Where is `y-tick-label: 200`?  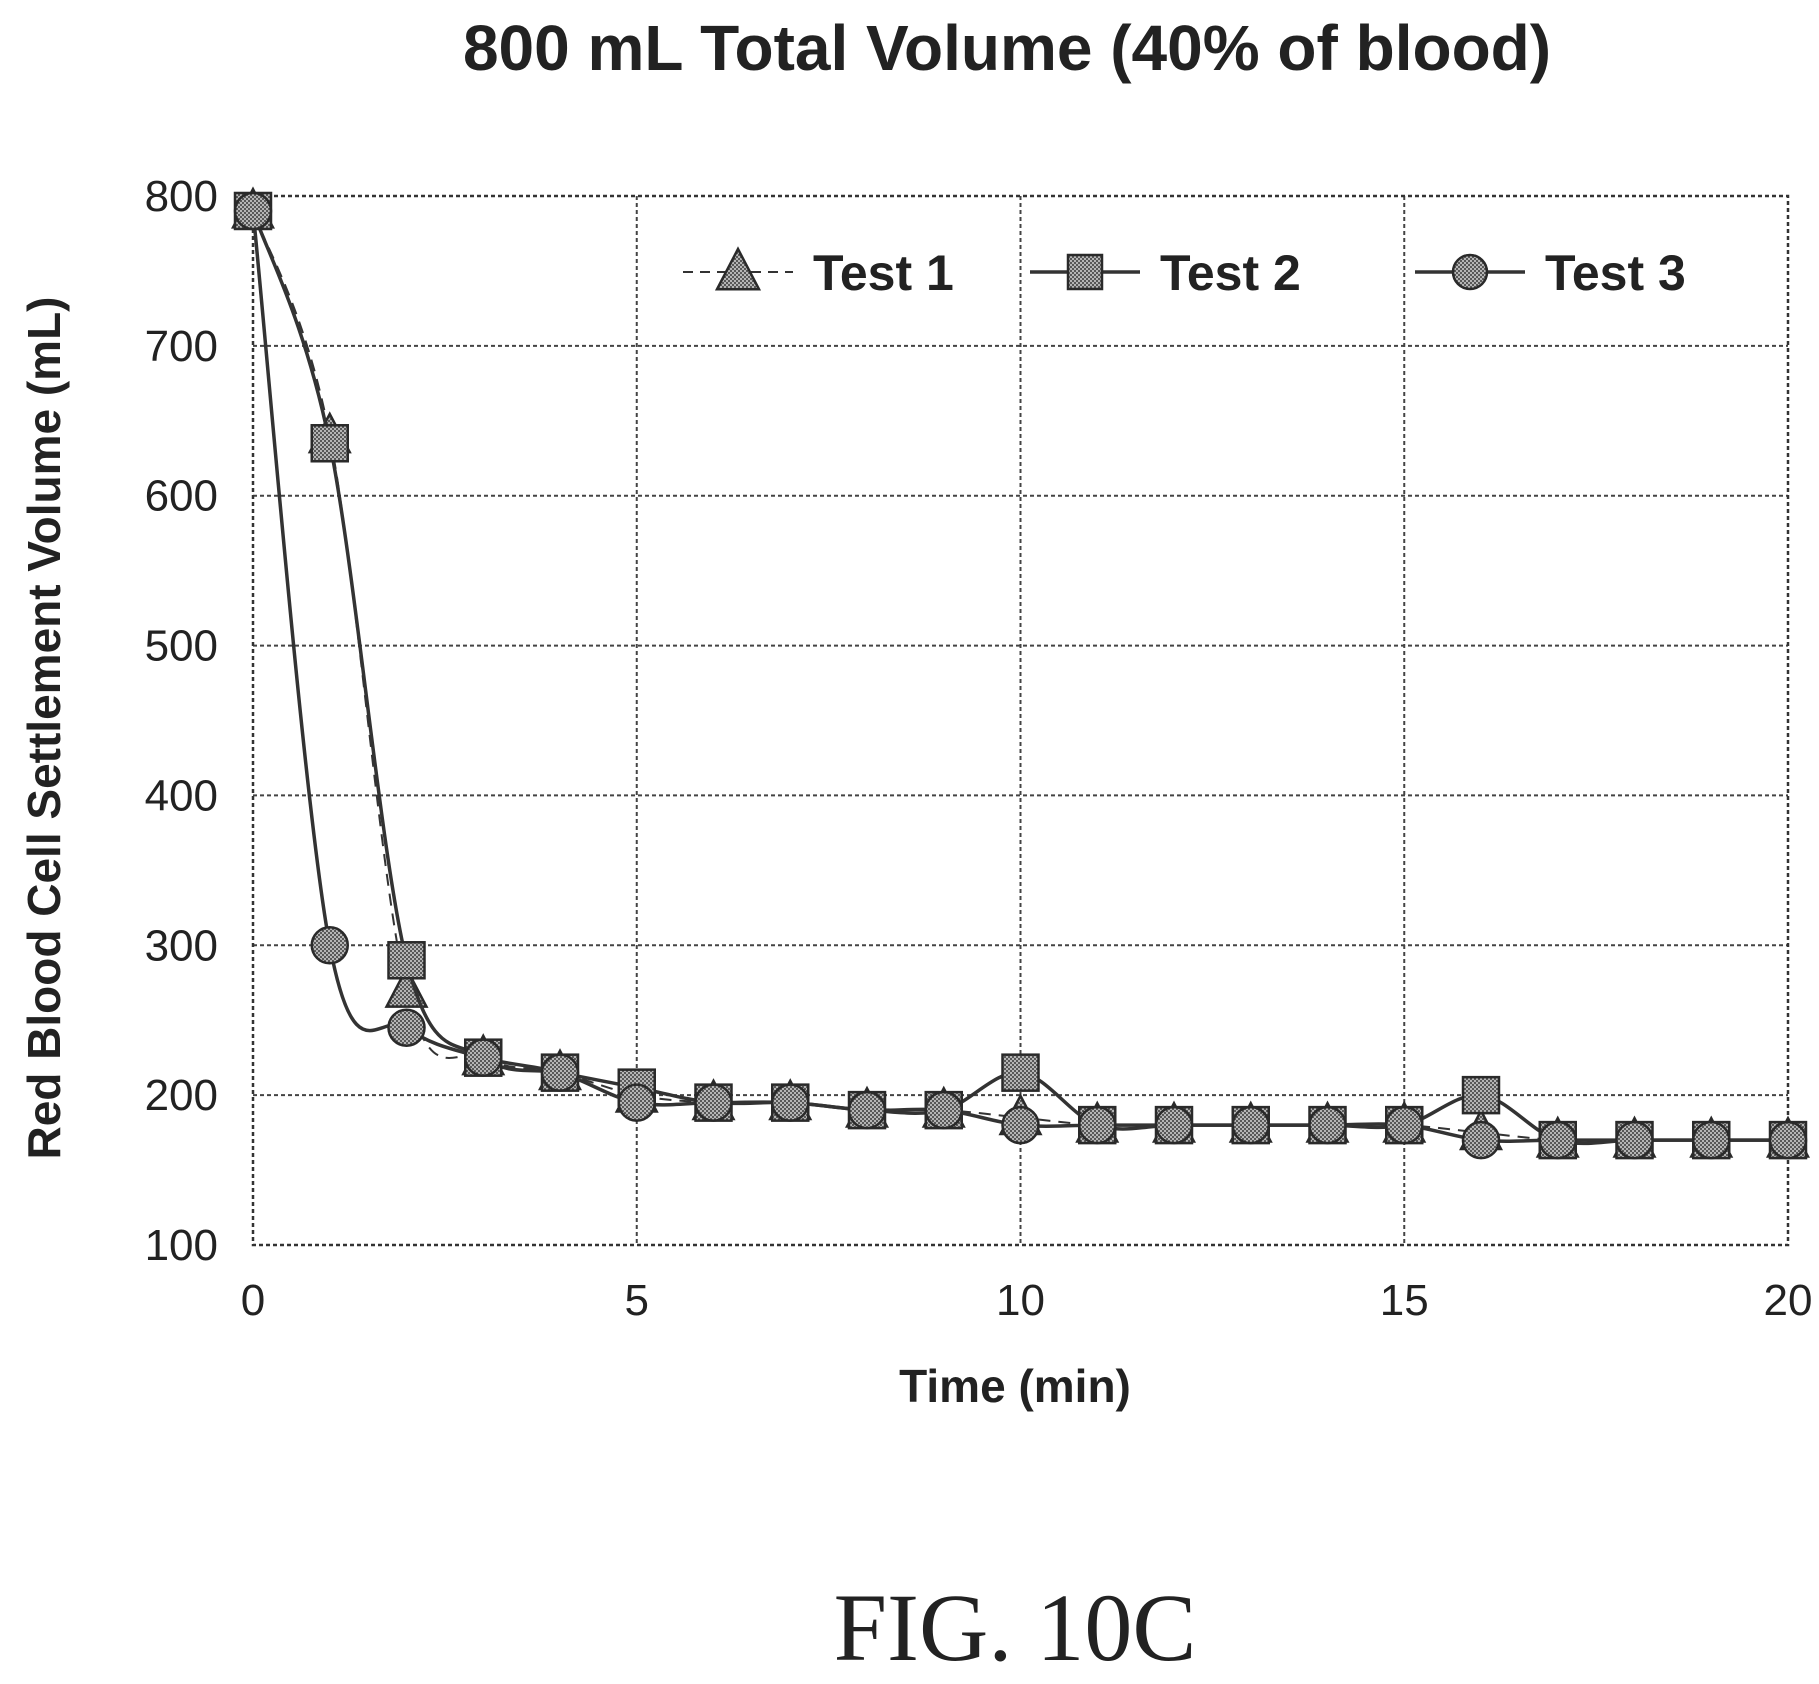
y-tick-label: 200 is located at coordinates (181, 1095).